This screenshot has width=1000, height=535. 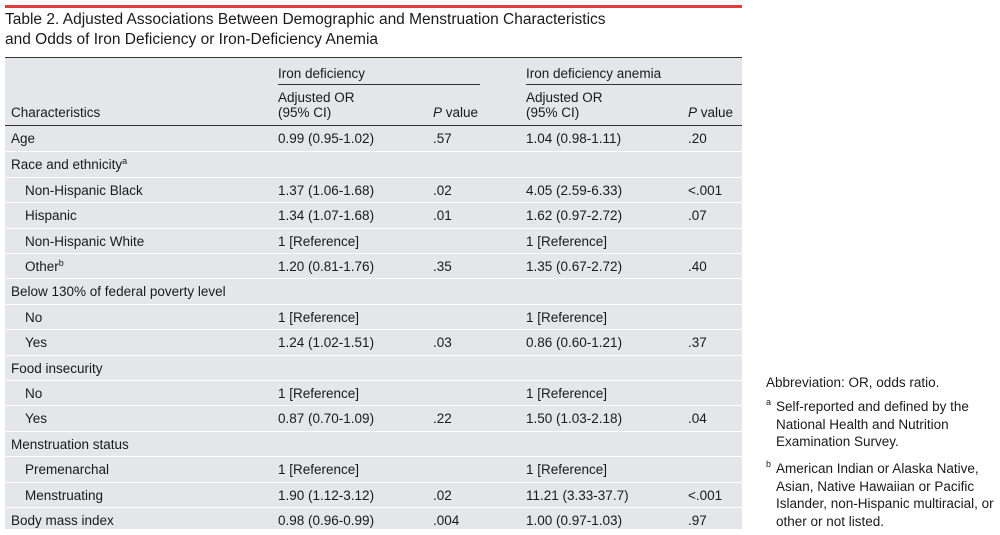 I want to click on row-label: Food insecurity, so click(x=57, y=368).